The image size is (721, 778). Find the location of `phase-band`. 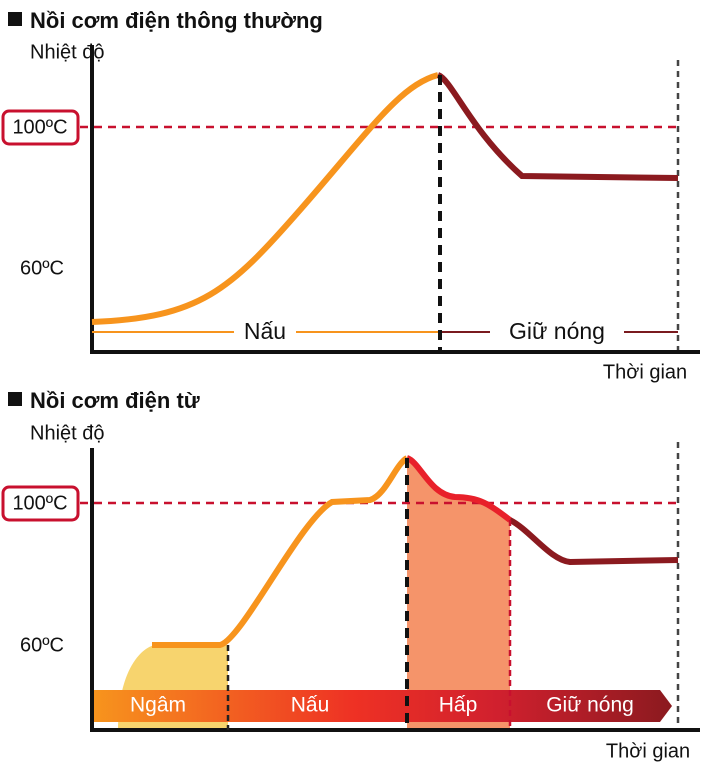

phase-band is located at coordinates (383, 706).